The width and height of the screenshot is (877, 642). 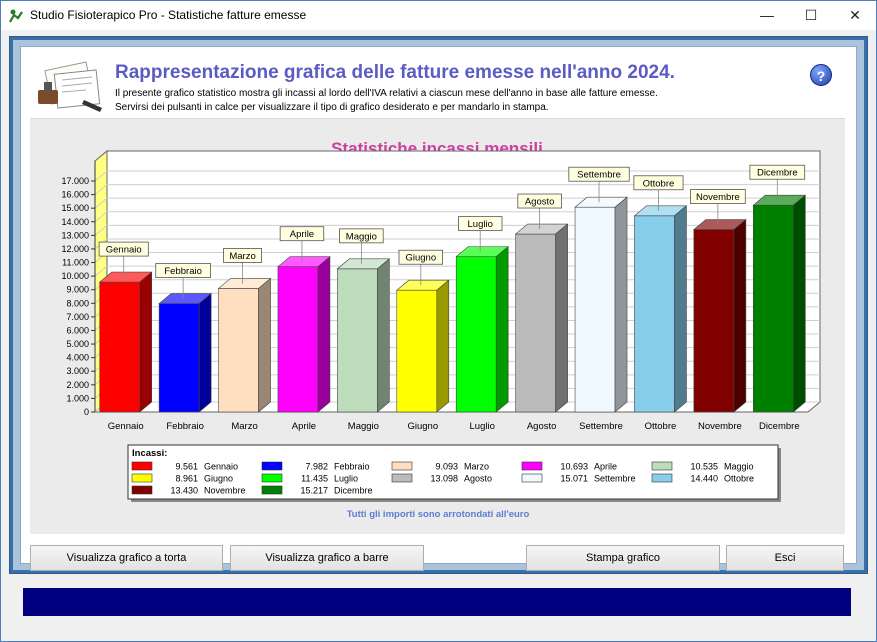 What do you see at coordinates (205, 352) in the screenshot?
I see `bar-side-febbraio` at bounding box center [205, 352].